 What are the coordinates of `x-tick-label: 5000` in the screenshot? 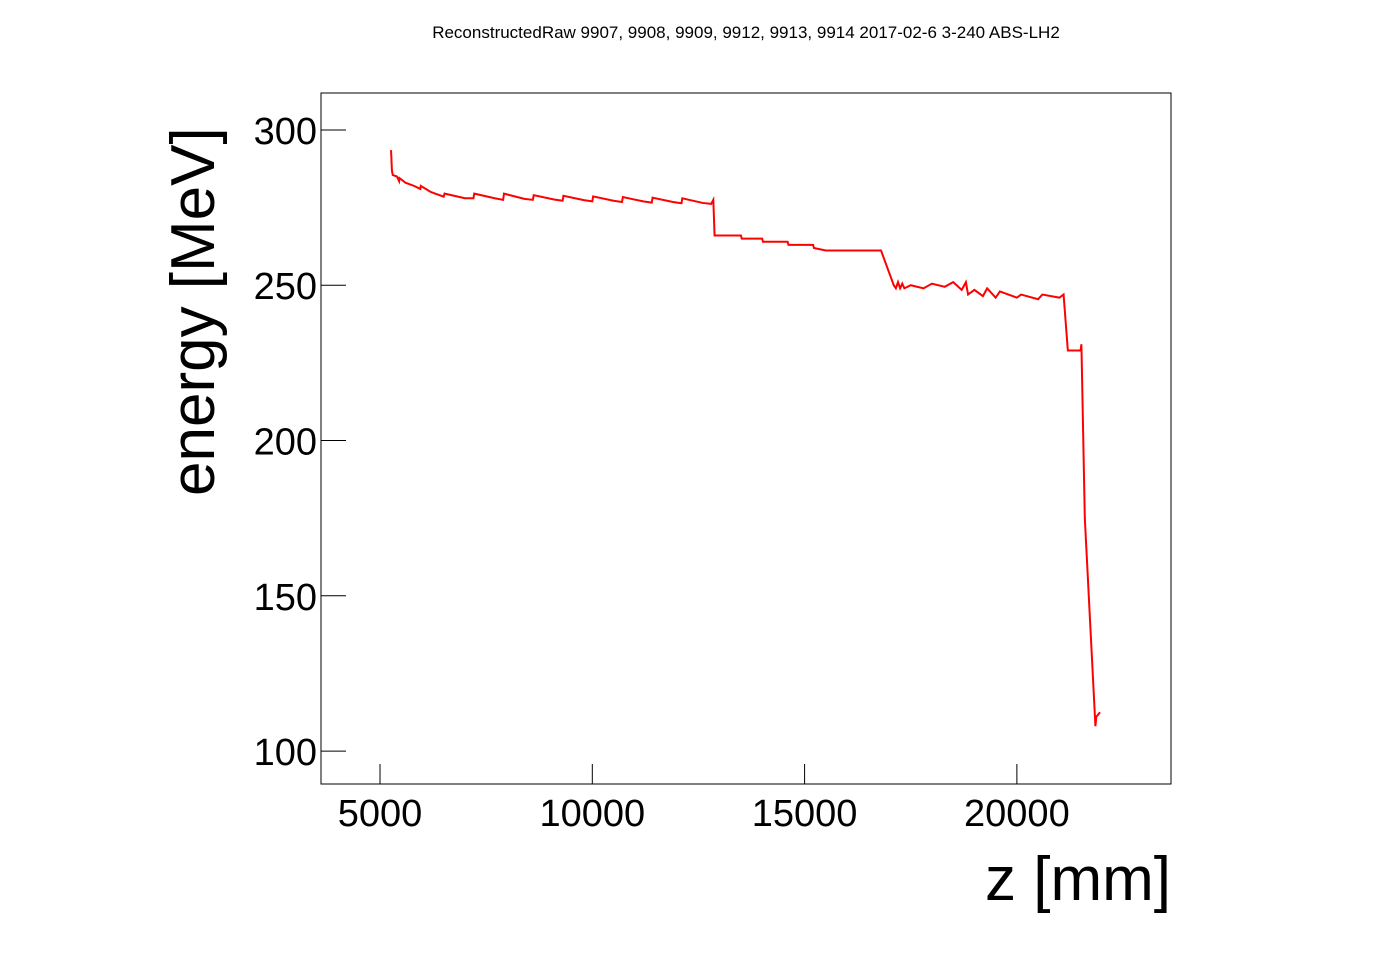 It's located at (380, 814).